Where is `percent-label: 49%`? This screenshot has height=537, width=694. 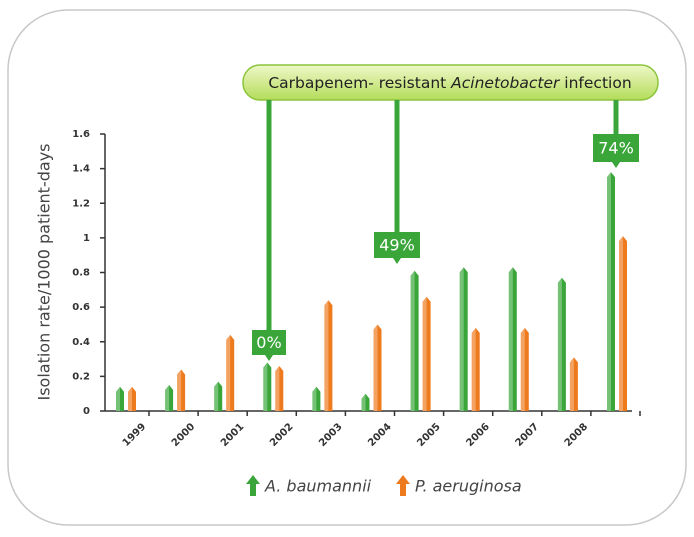 percent-label: 49% is located at coordinates (397, 245).